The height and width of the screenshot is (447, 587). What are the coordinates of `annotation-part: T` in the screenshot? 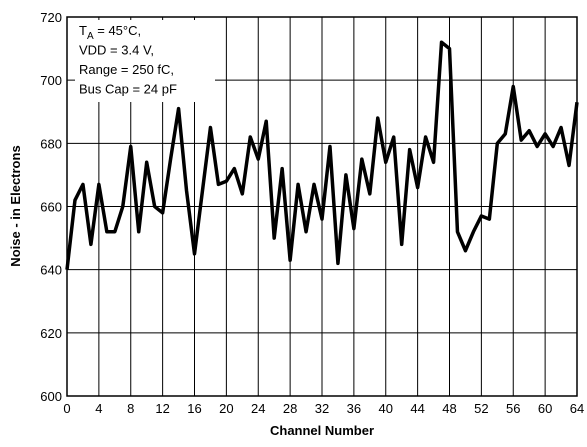 It's located at (83, 30).